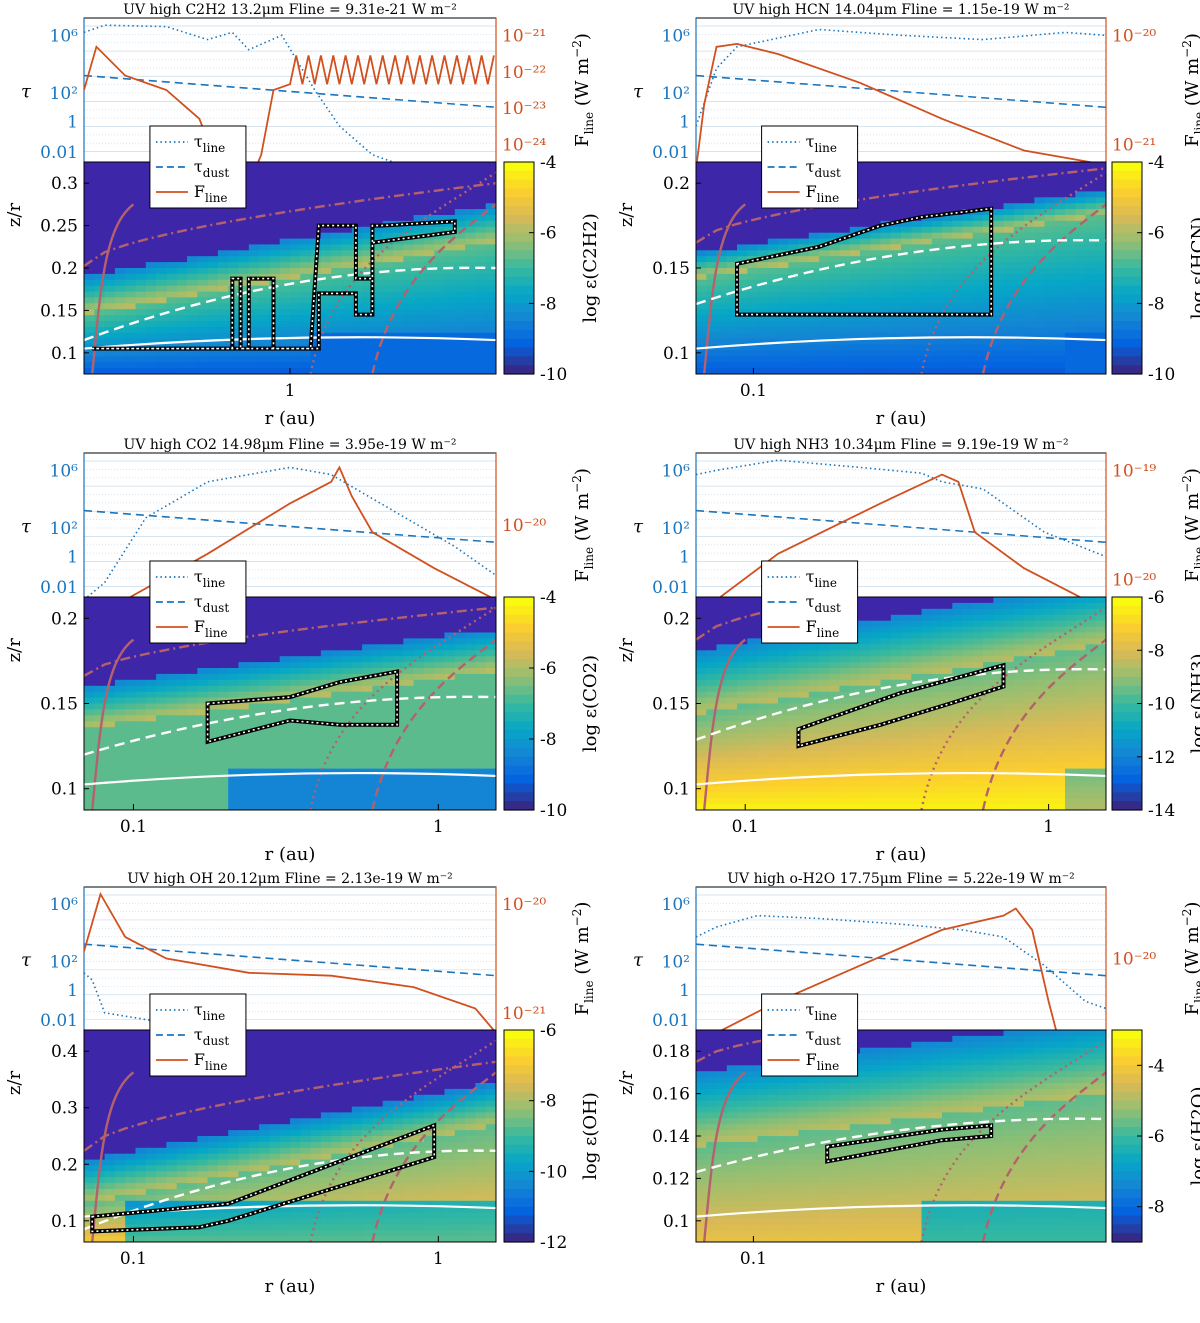 Image resolution: width=1200 pixels, height=1323 pixels. Describe the element at coordinates (72, 558) in the screenshot. I see `tau-tick-label: 1` at that location.